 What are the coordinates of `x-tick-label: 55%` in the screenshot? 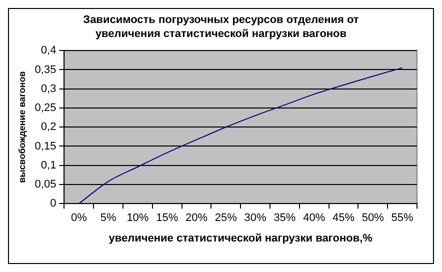 It's located at (402, 218).